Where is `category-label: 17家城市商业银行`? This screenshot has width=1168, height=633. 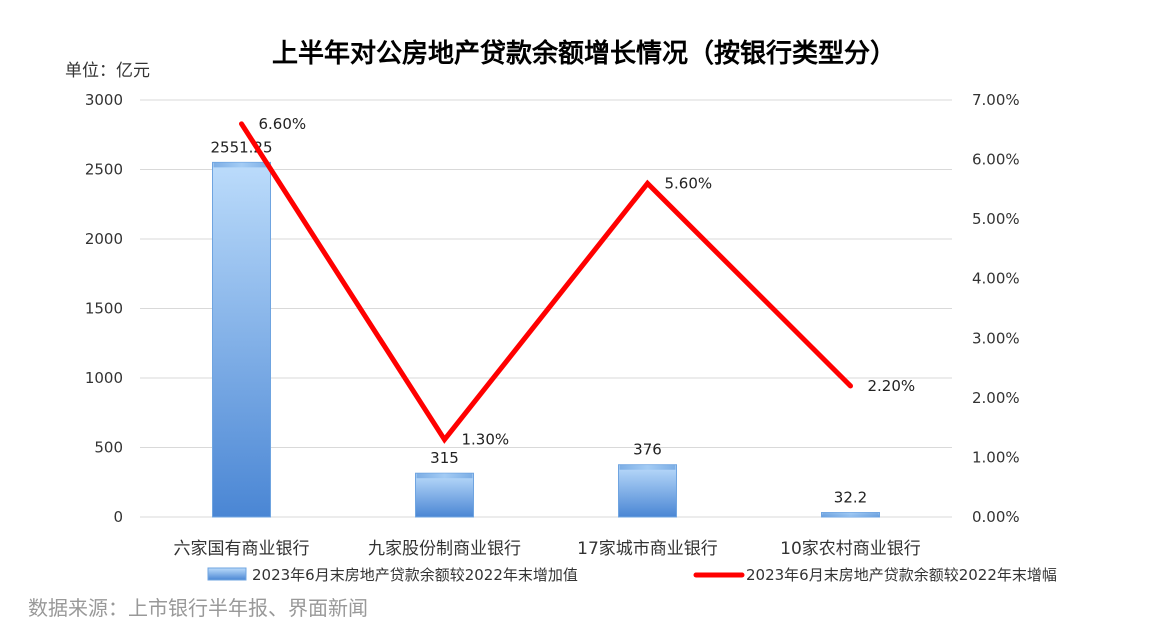 category-label: 17家城市商业银行 is located at coordinates (647, 549).